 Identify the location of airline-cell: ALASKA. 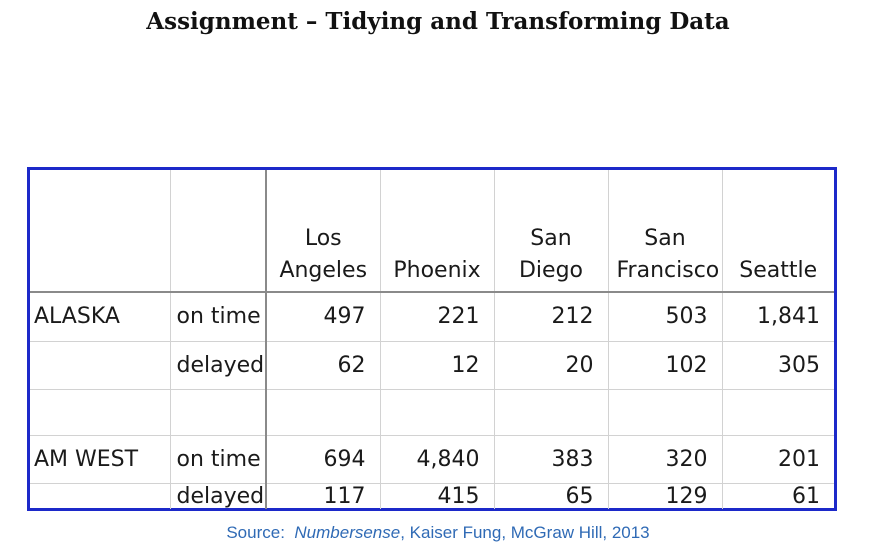
(100, 316).